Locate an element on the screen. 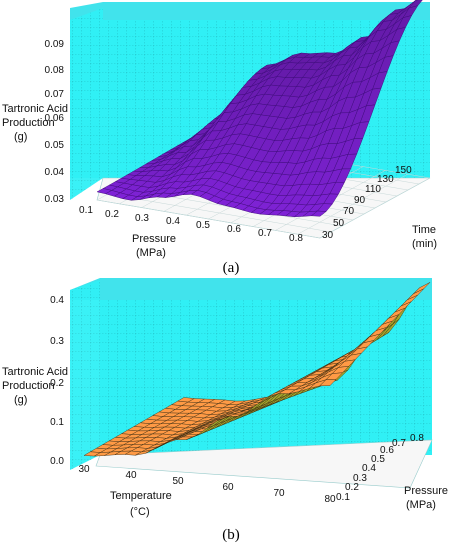  panel-b-left-wall is located at coordinates (85, 375).